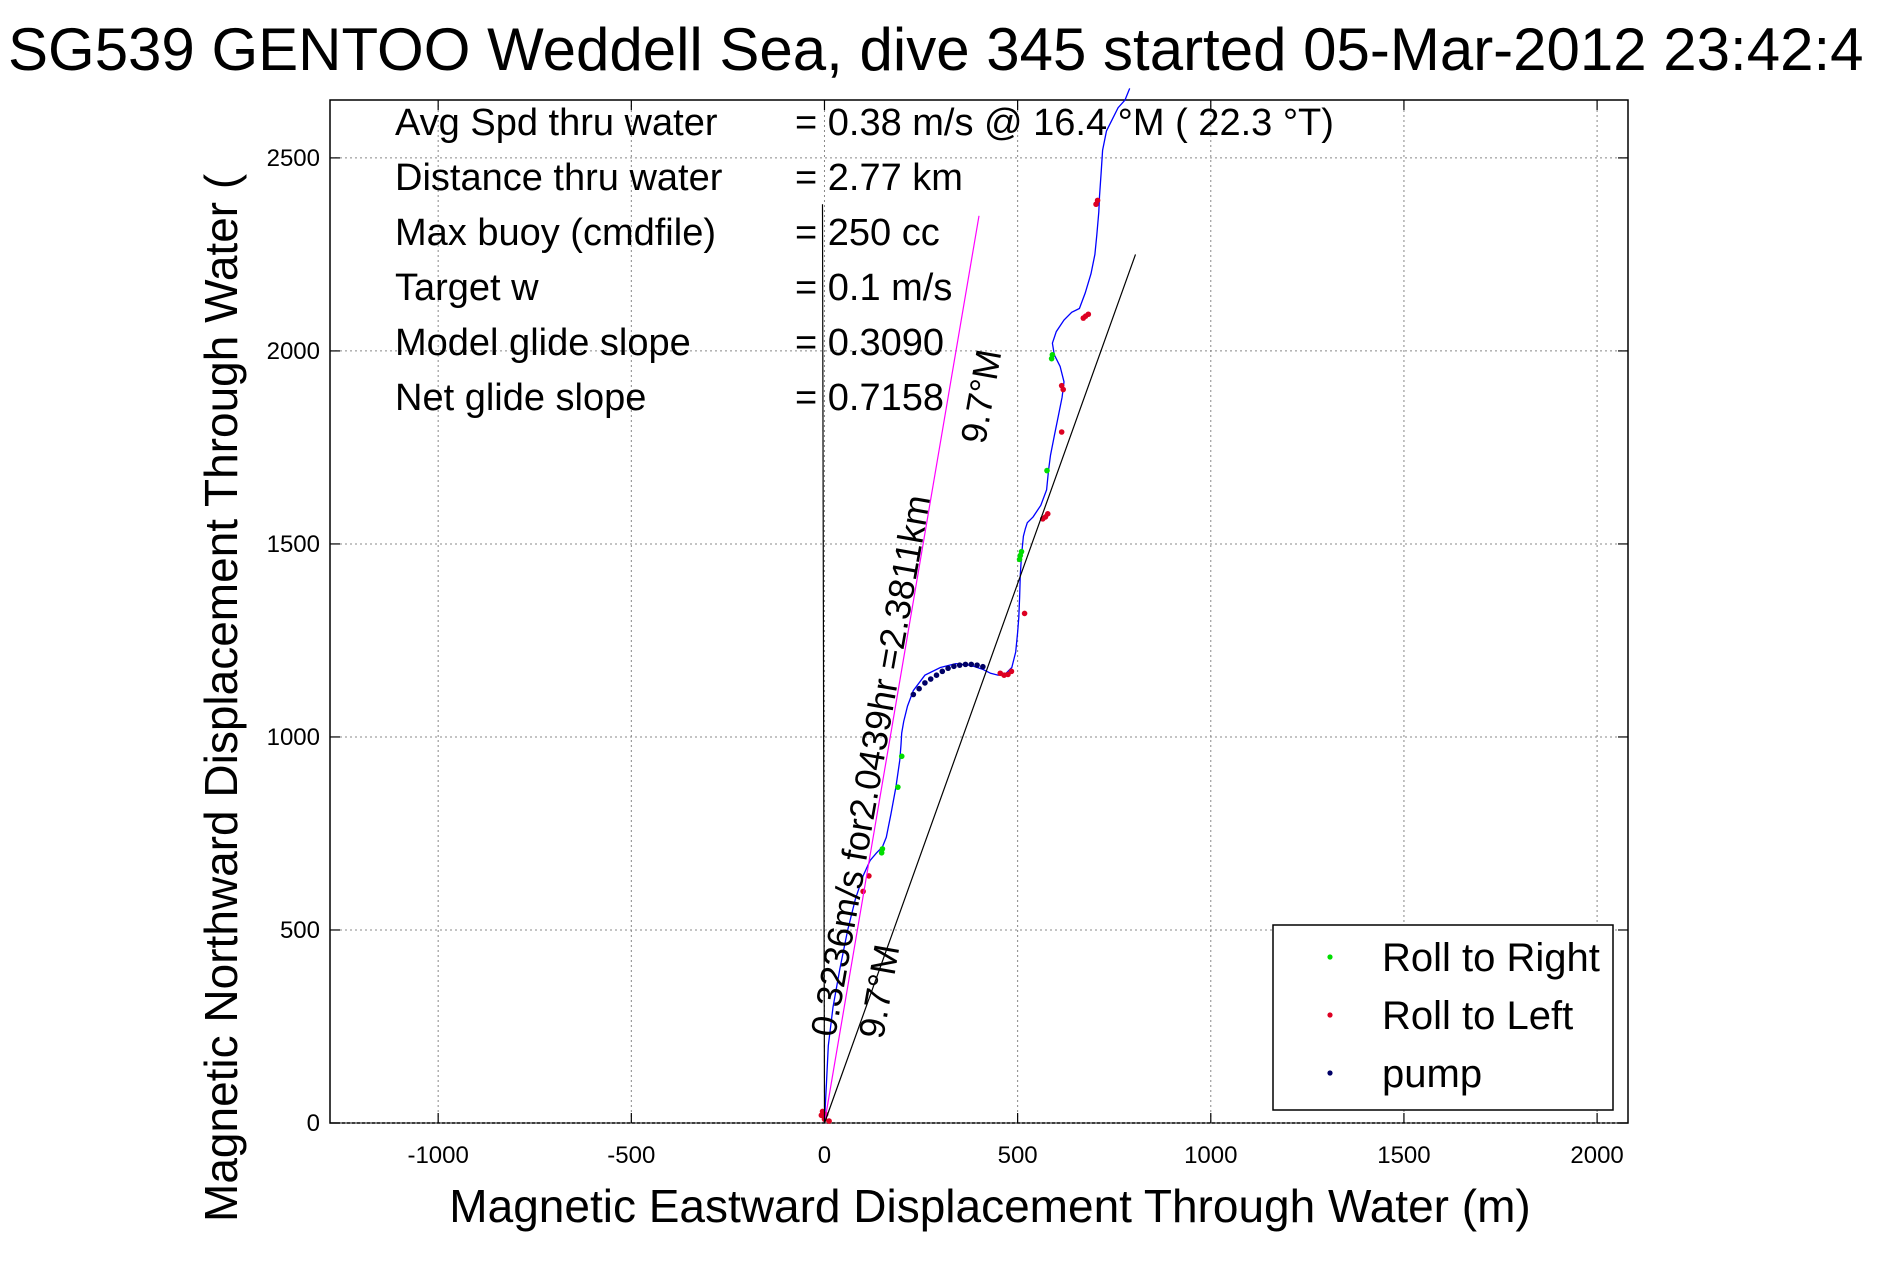 This screenshot has width=1891, height=1262. Describe the element at coordinates (467, 288) in the screenshot. I see `stat-label: Target w` at that location.